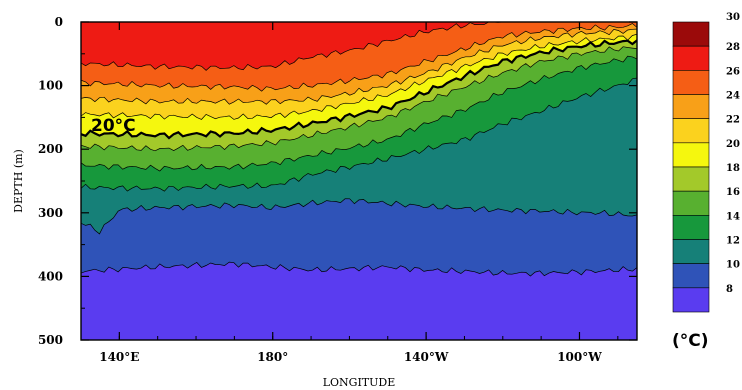  I want to click on colorbar-label-0: 30, so click(733, 17).